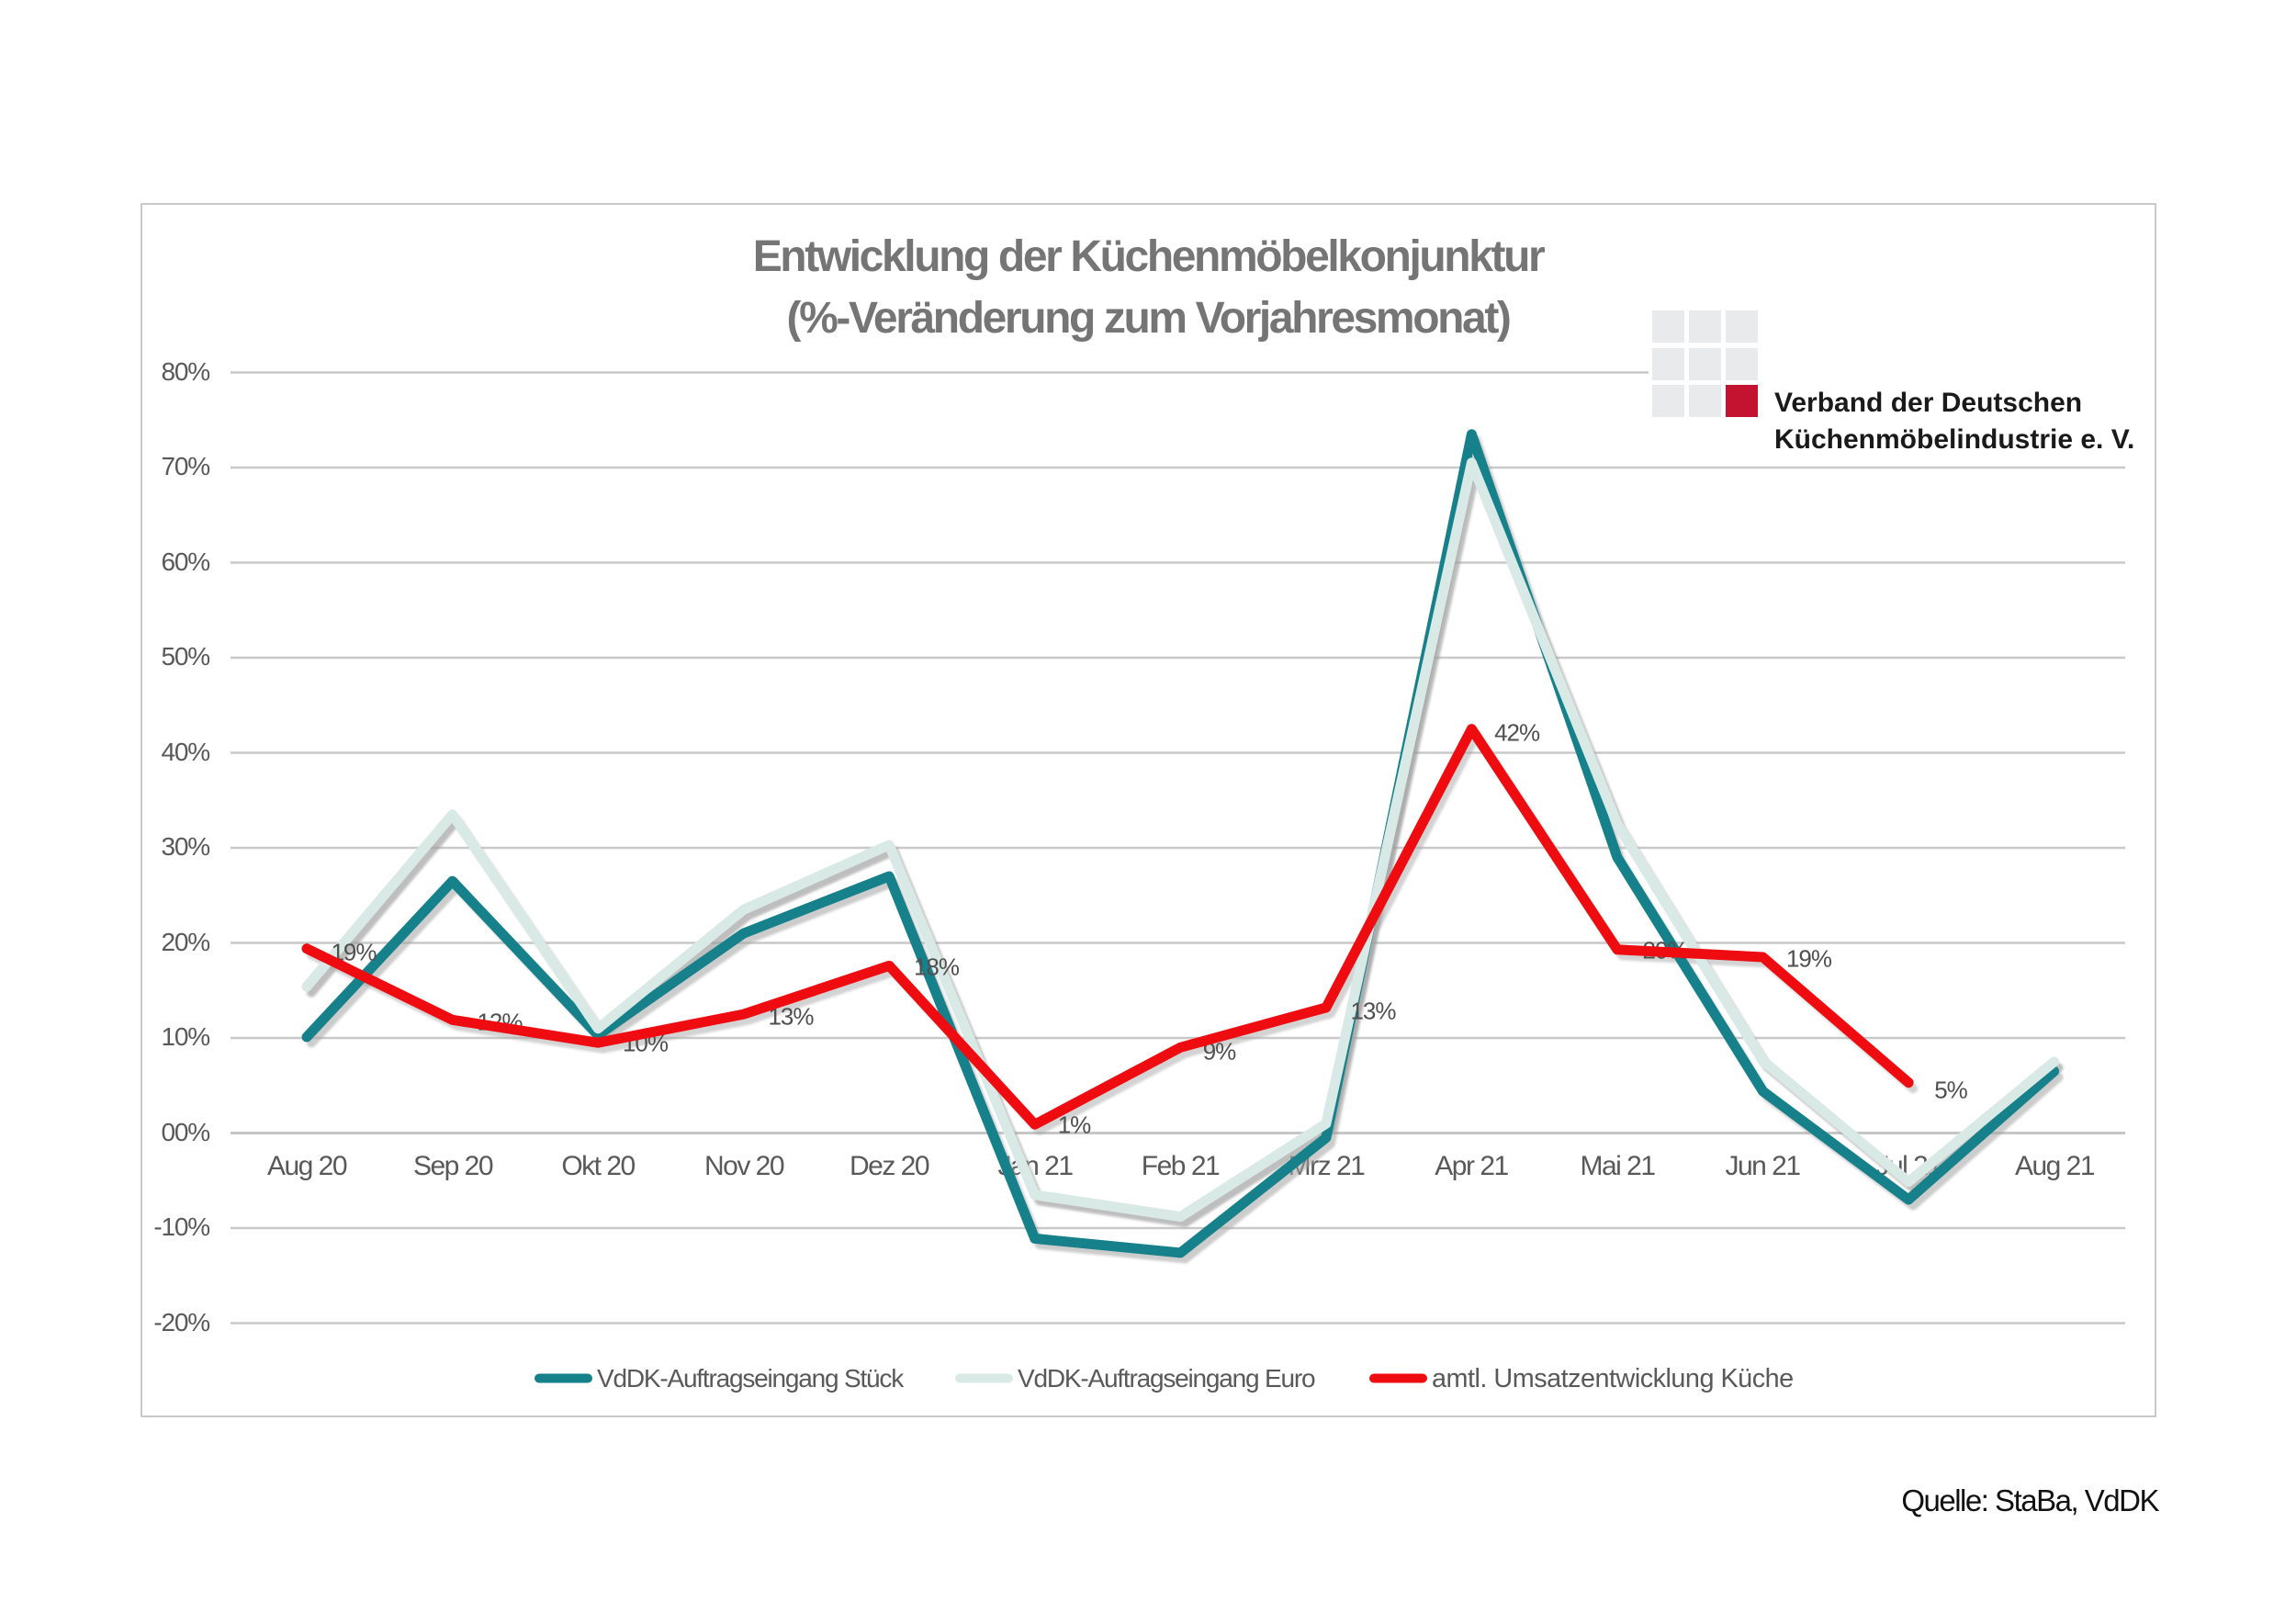  Describe the element at coordinates (1517, 733) in the screenshot. I see `svg-text: 42%` at that location.